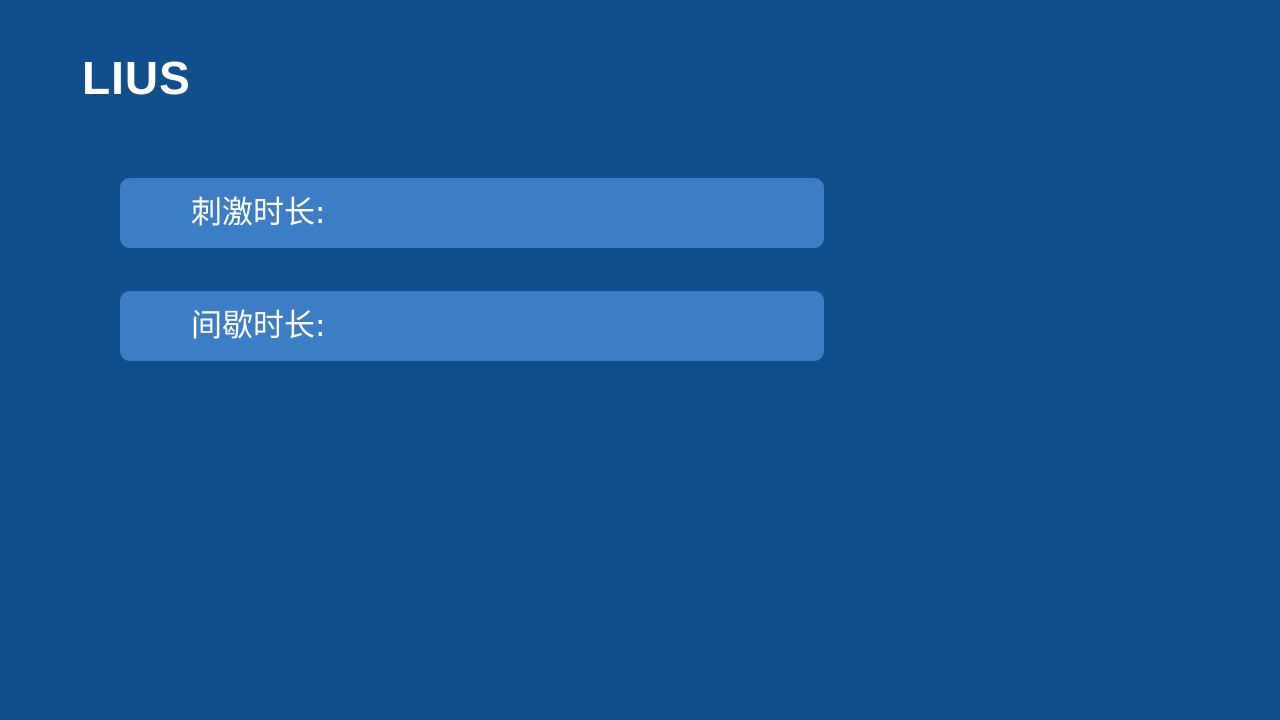 The image size is (1280, 720). I want to click on interval-duration-label: 间歇时长:, so click(258, 326).